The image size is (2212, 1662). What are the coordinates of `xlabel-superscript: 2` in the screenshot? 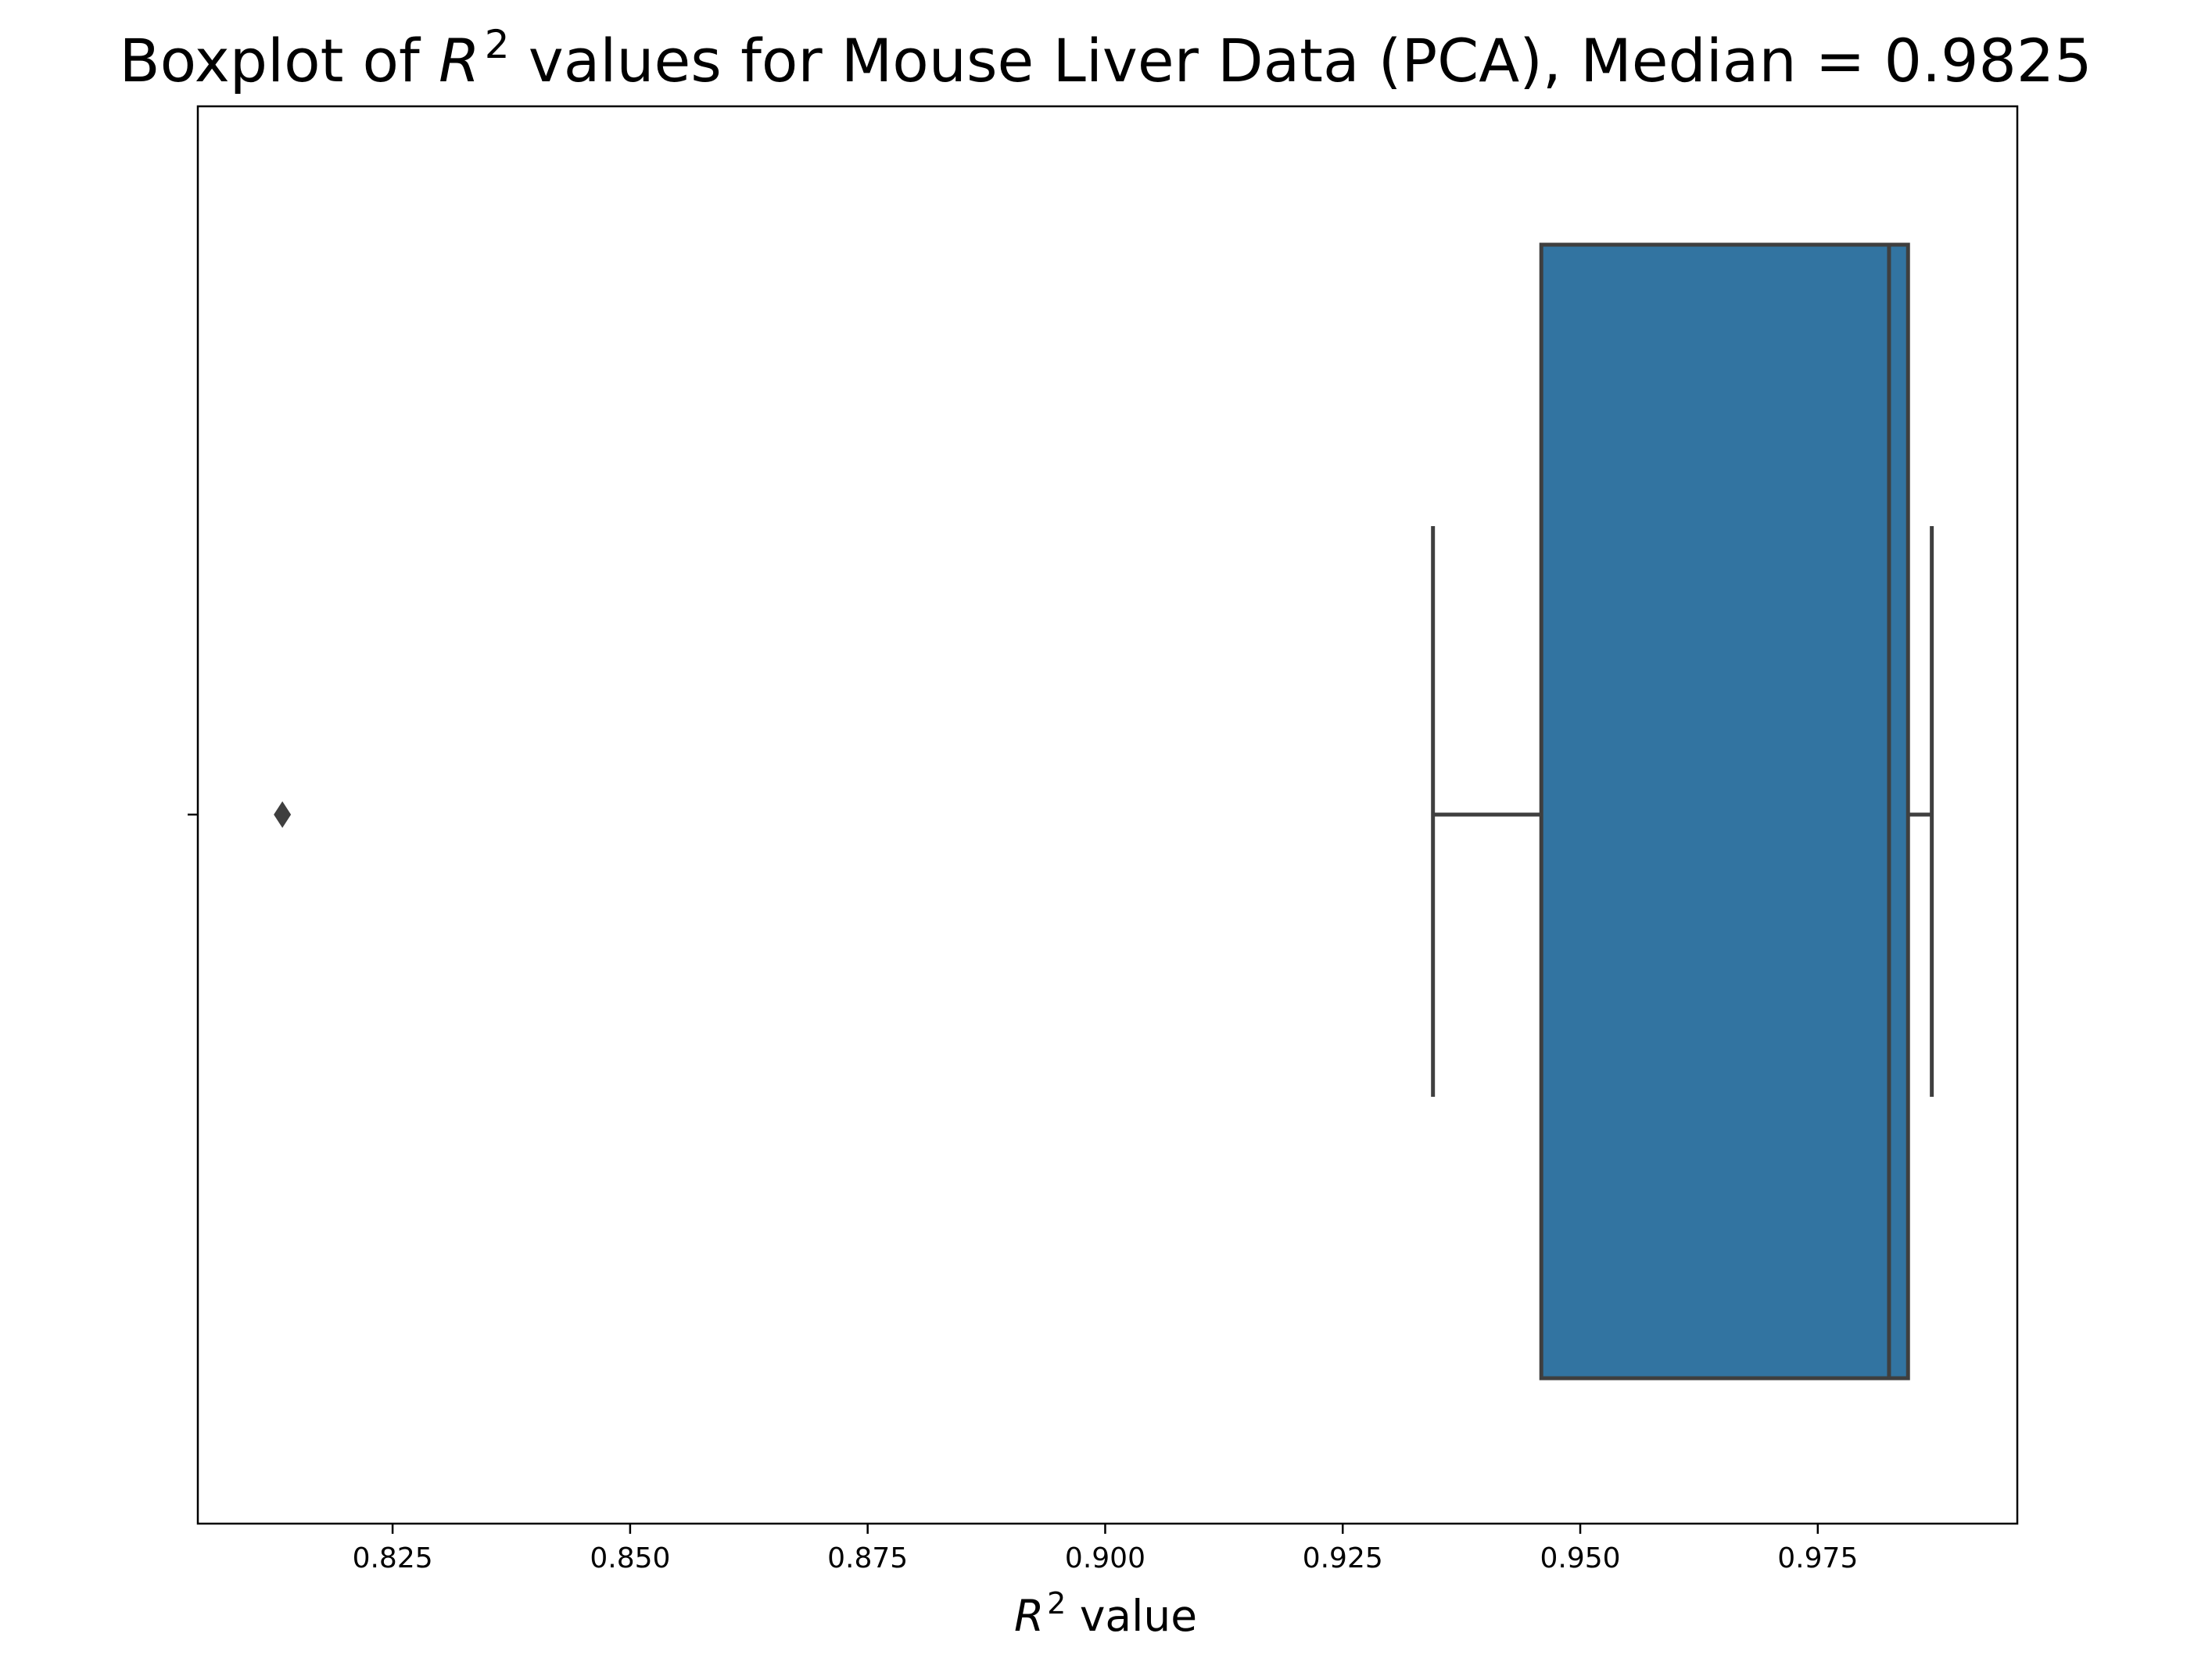 It's located at (1056, 1603).